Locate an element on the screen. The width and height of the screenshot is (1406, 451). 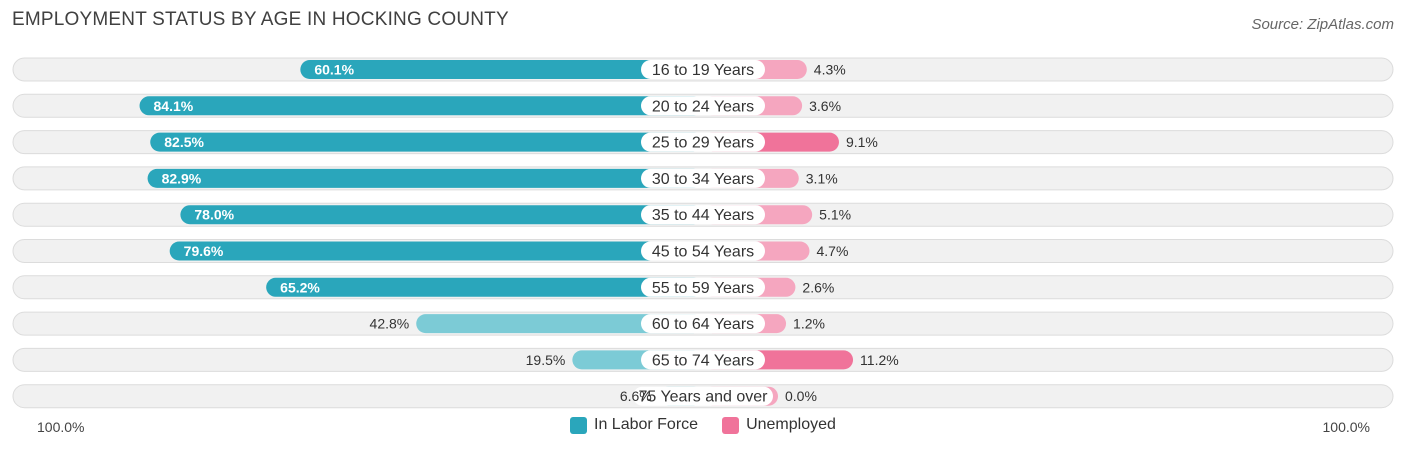
value-label-unemployed: 0.0% is located at coordinates (801, 396).